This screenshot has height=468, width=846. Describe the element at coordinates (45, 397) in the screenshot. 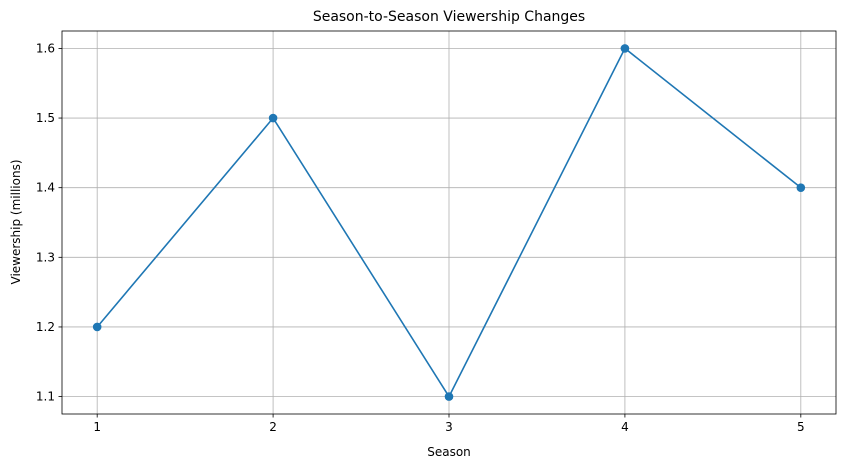

I see `y-tick-label: 1.1` at that location.